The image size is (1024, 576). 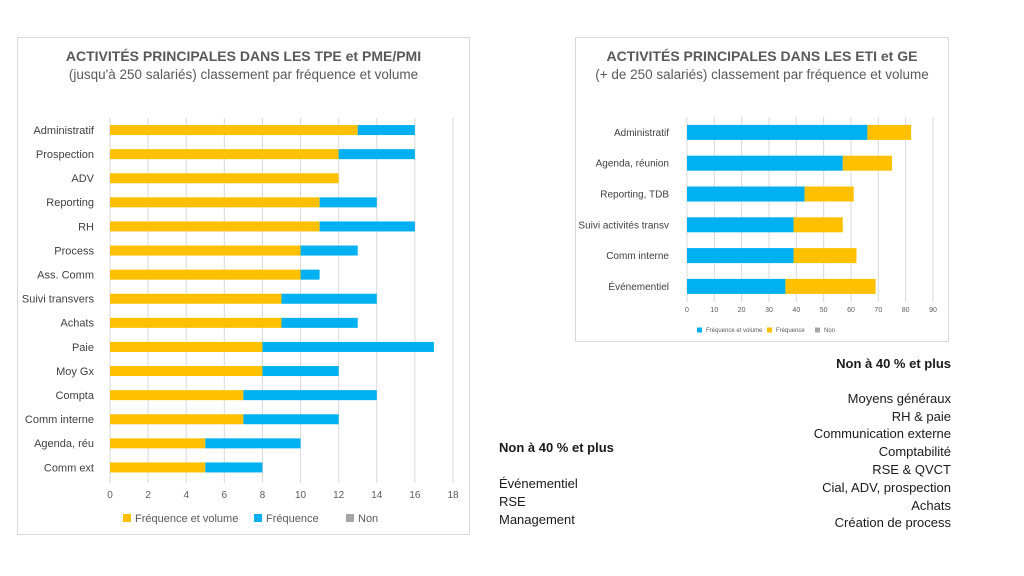 I want to click on category-label: Compta, so click(x=74, y=396).